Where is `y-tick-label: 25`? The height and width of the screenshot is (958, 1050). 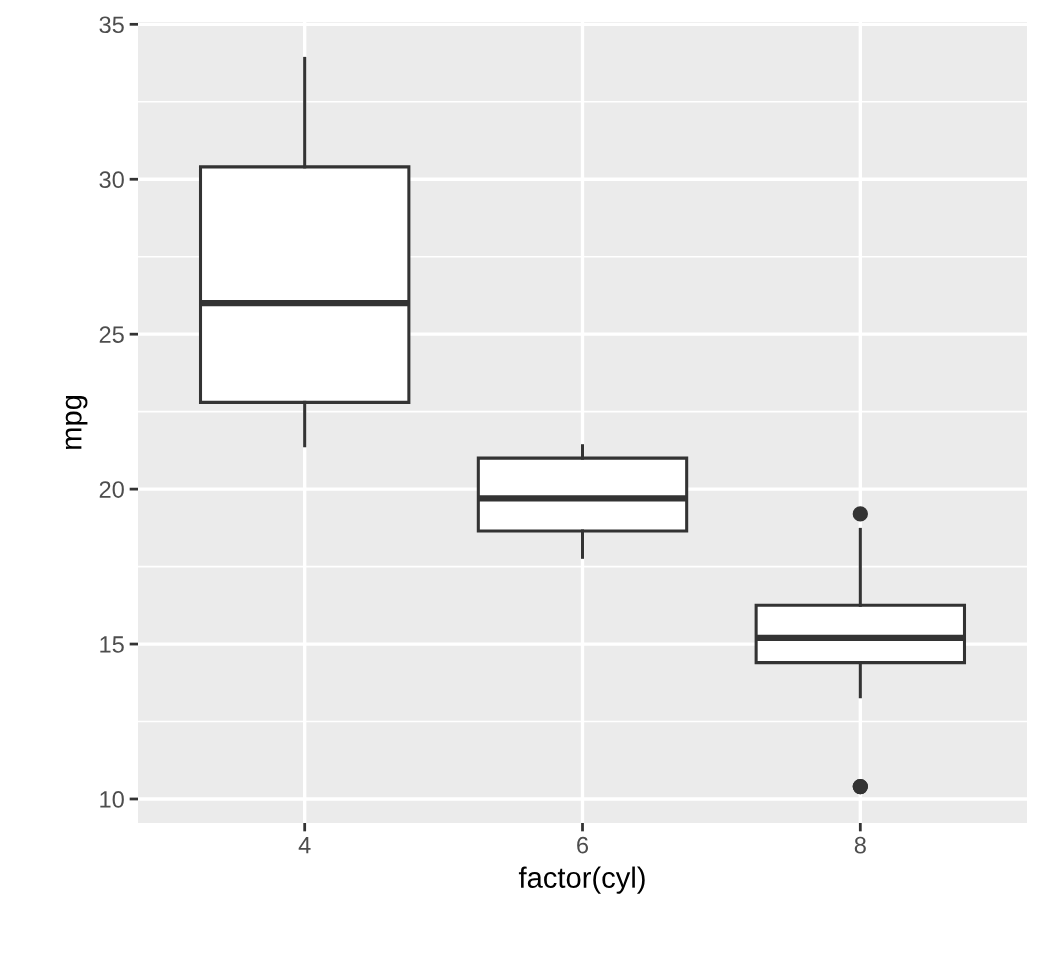
y-tick-label: 25 is located at coordinates (111, 334).